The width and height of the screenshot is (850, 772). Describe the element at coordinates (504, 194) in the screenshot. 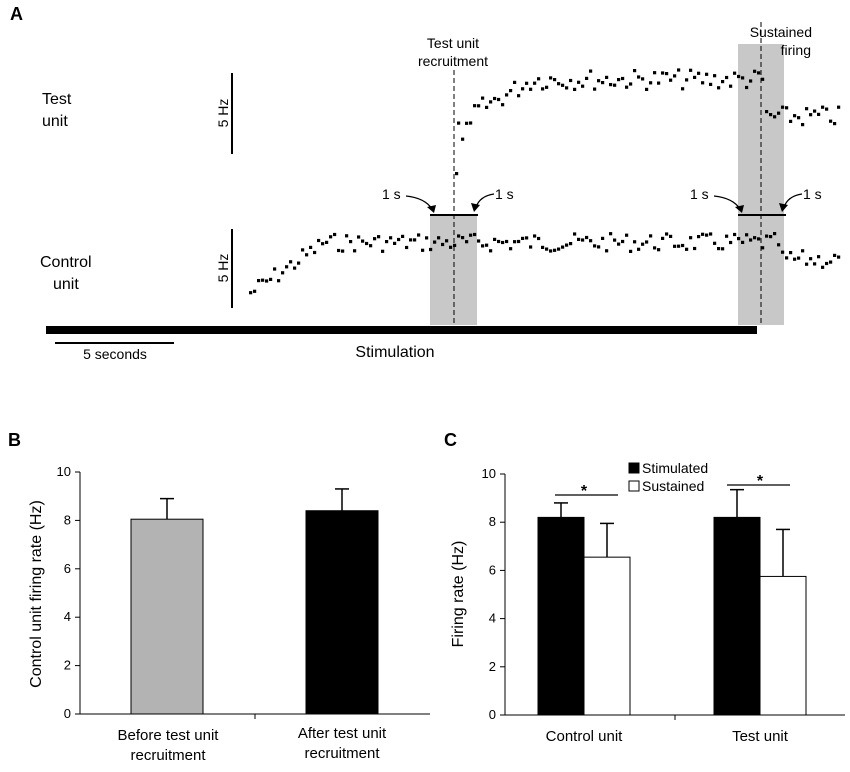

I see `one-second-label-2: 1 s` at that location.